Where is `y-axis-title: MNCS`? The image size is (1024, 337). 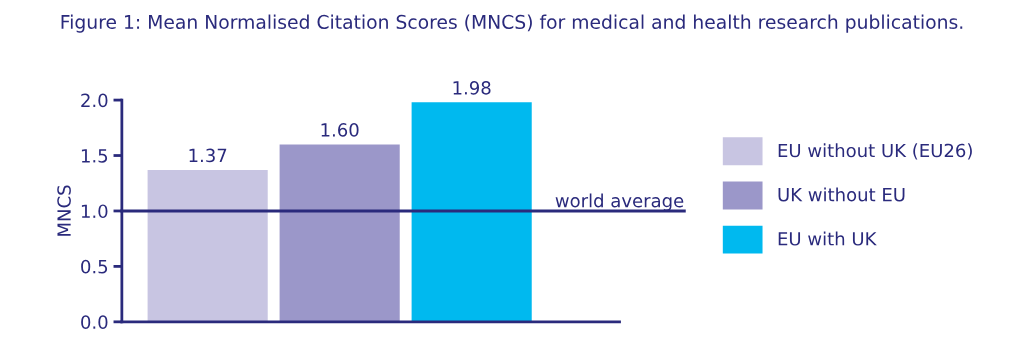 y-axis-title: MNCS is located at coordinates (64, 210).